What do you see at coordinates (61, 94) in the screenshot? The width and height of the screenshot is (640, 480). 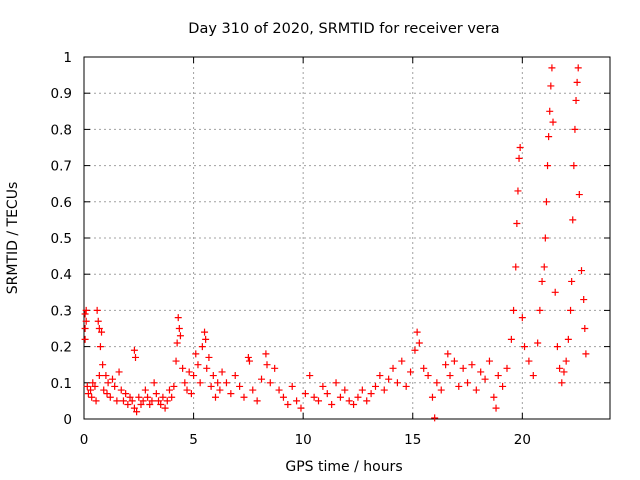 I see `y-tick-label: 0.9` at bounding box center [61, 94].